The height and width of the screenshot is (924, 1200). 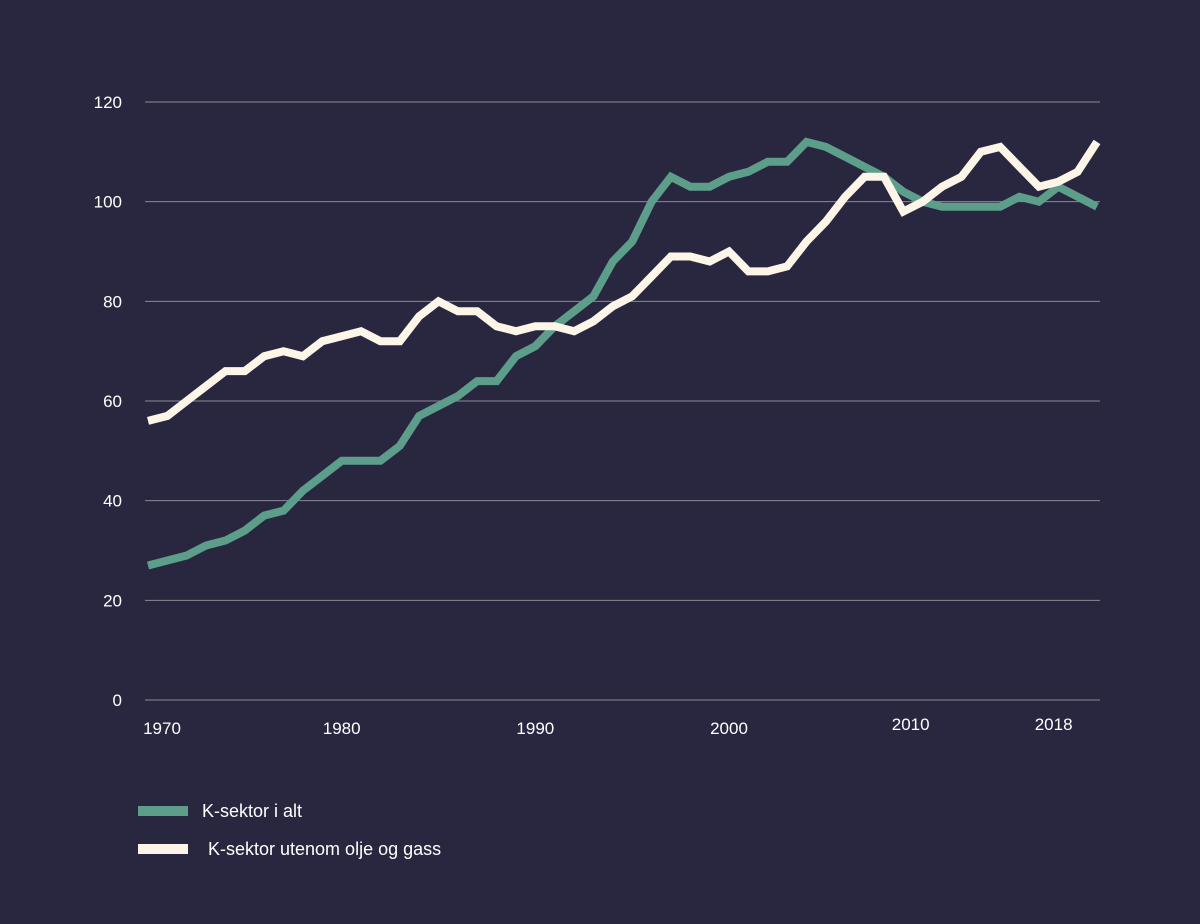 I want to click on y-tick-label-20: 20, so click(x=112, y=600).